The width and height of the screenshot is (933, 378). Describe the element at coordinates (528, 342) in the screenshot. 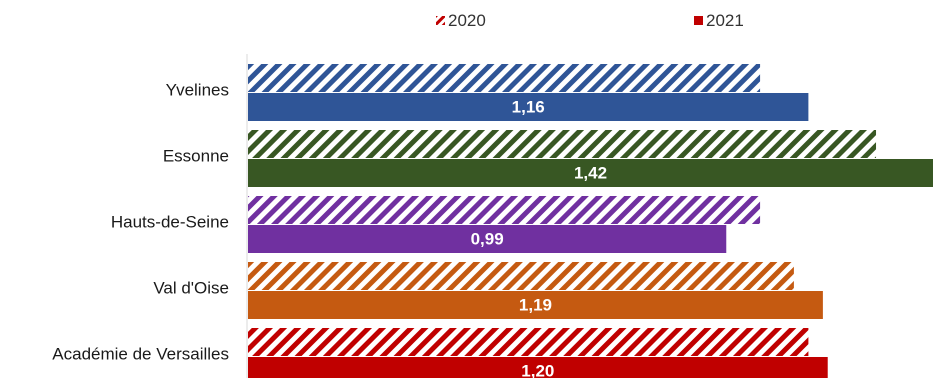

I see `bar-2020-academie-de-versailles` at that location.